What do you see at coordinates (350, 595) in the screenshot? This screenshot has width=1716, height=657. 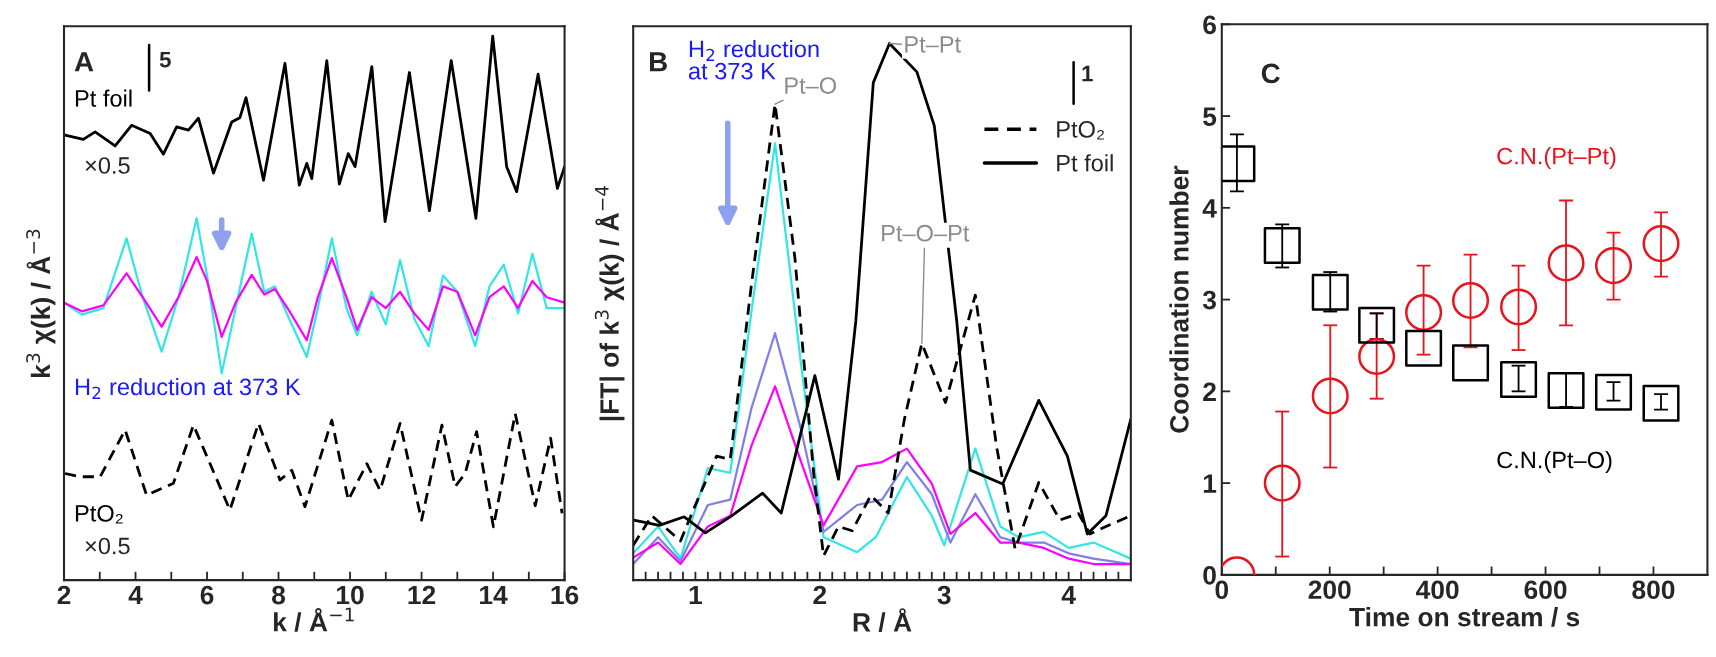 I see `x-tick-label: 10` at bounding box center [350, 595].